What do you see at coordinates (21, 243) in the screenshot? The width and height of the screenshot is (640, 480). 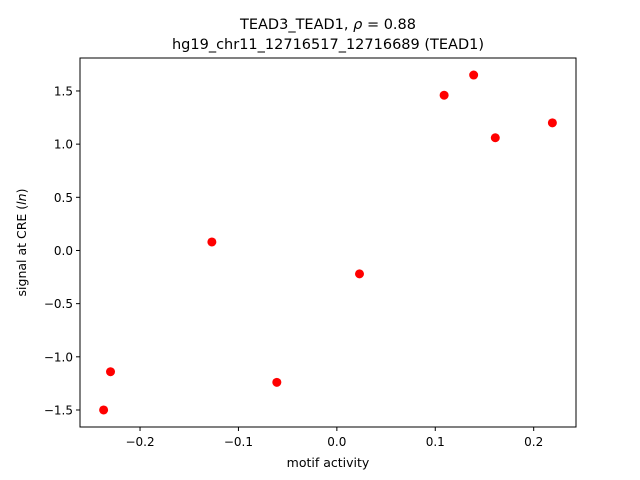 I see `y-axis-label: signal at CRE (ln)` at bounding box center [21, 243].